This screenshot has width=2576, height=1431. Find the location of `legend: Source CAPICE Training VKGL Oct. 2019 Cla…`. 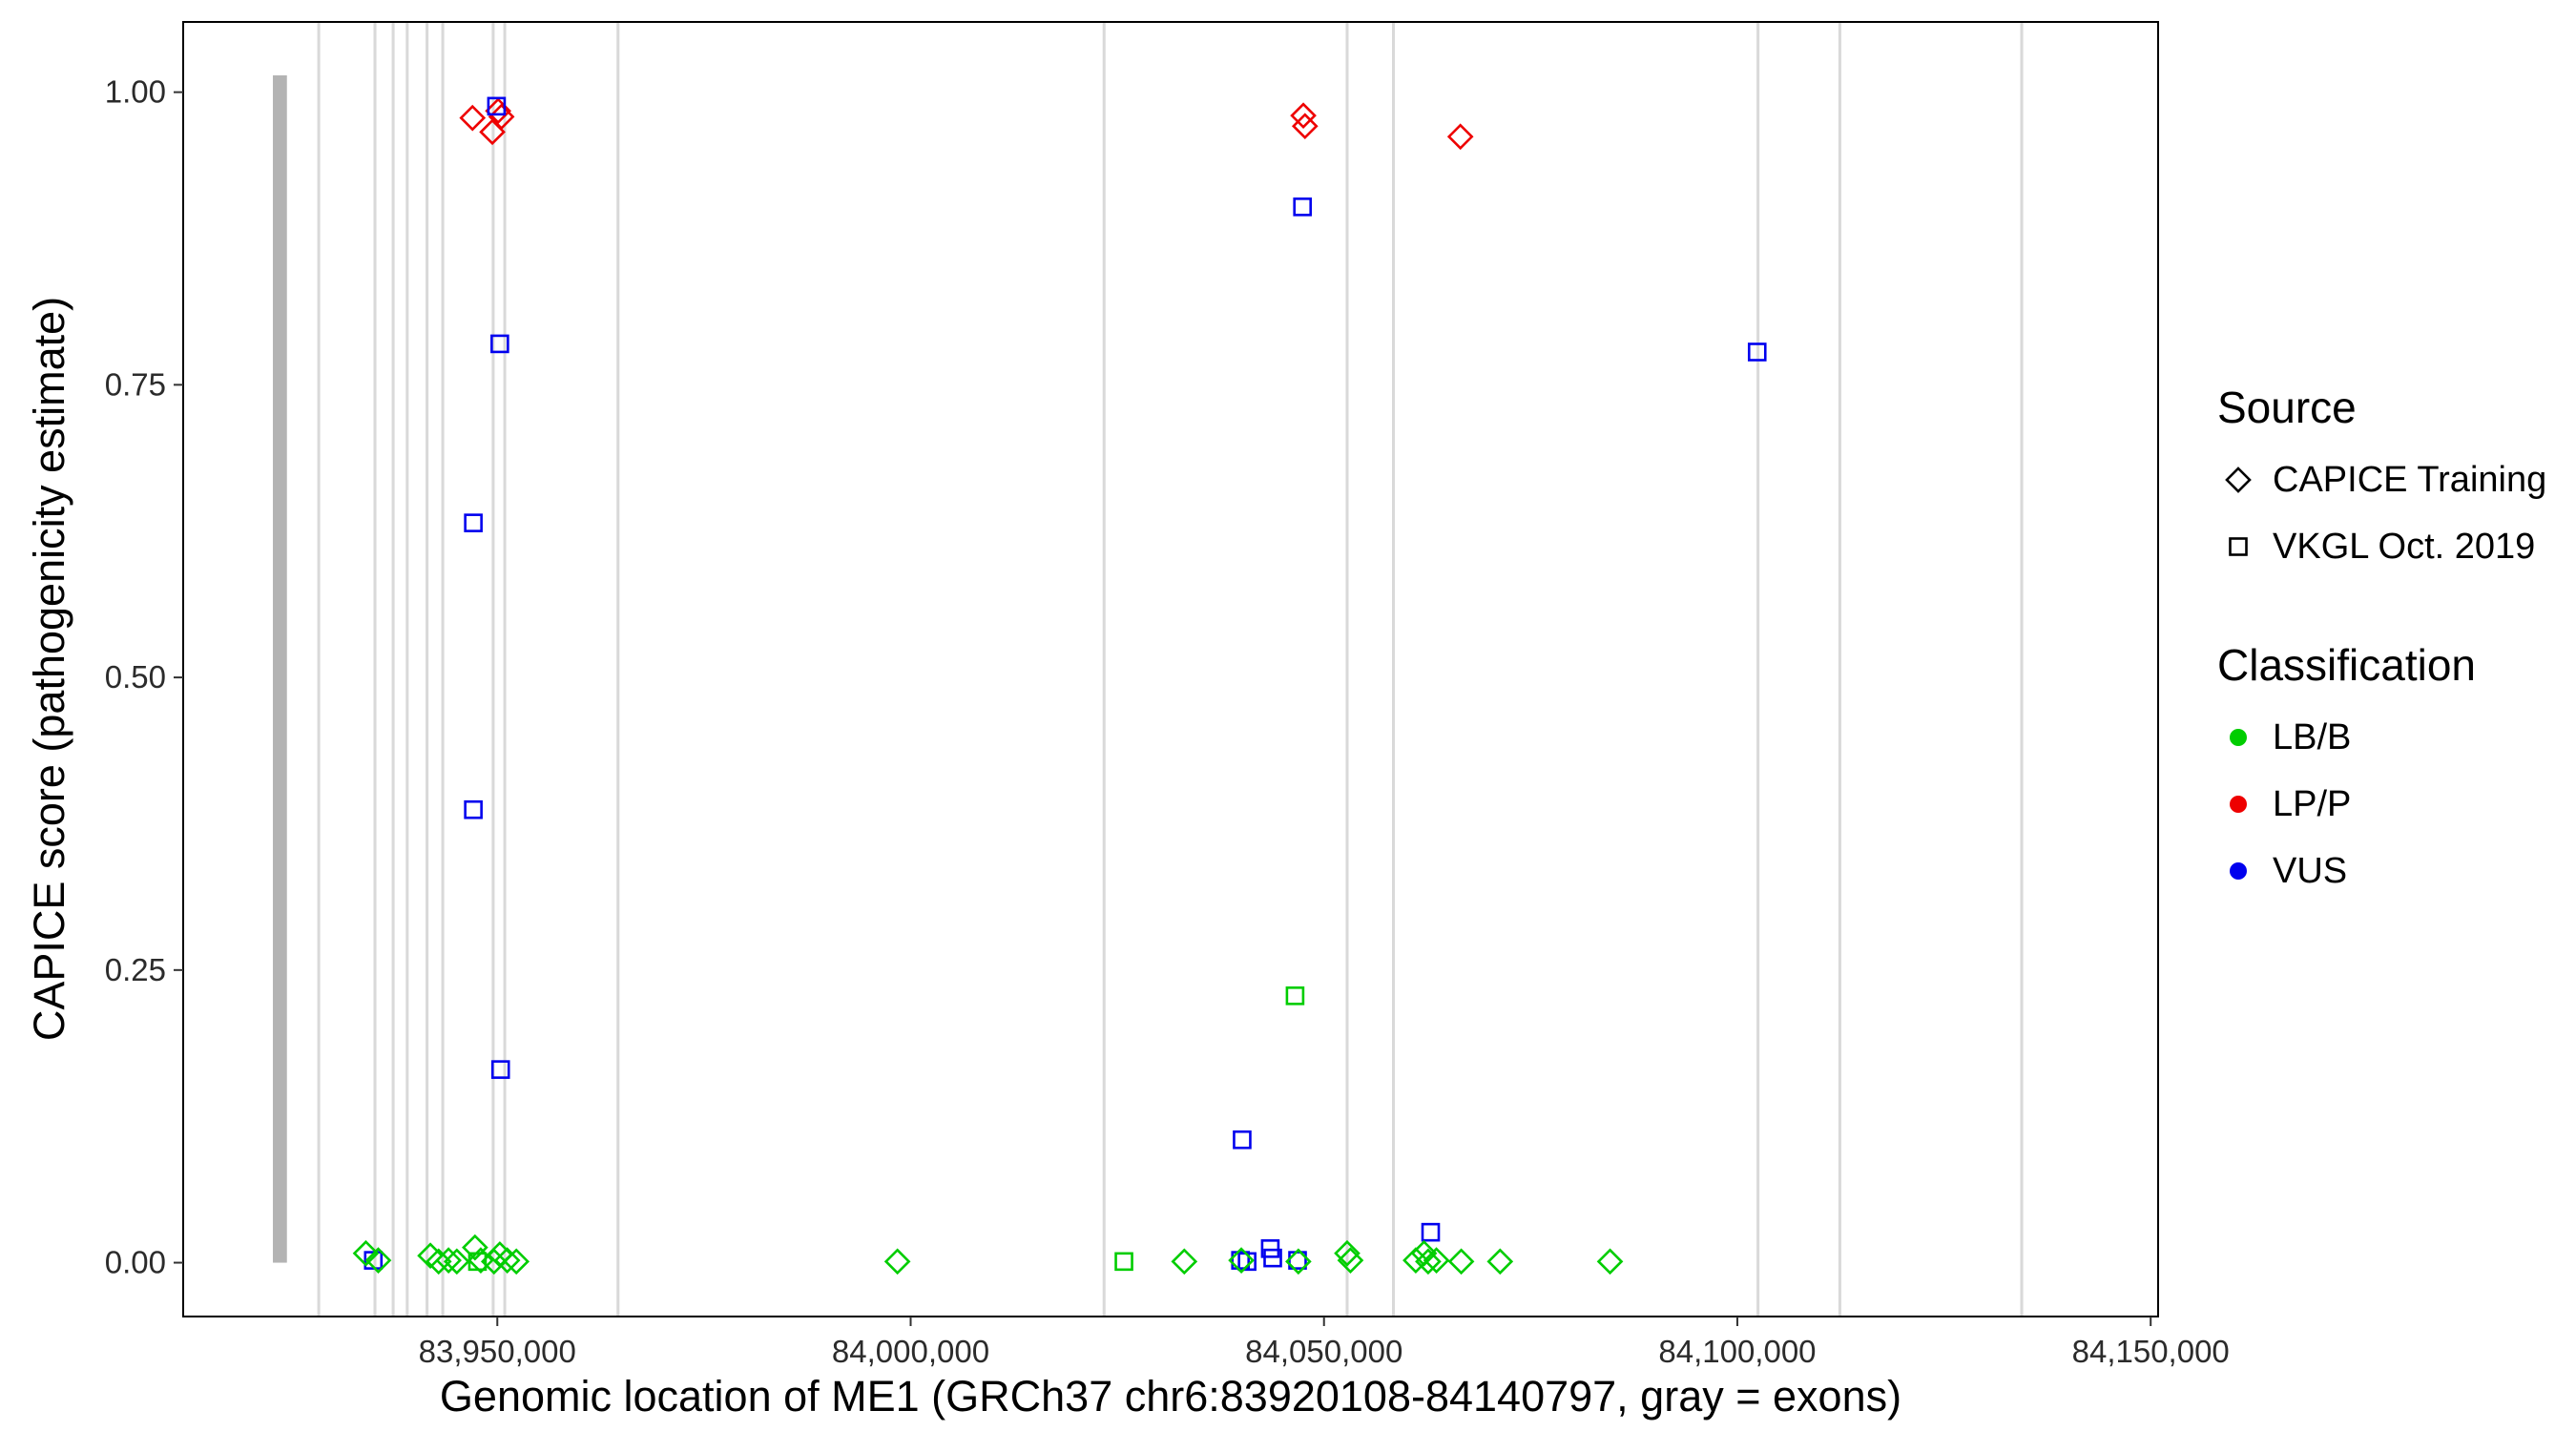

legend: Source CAPICE Training VKGL Oct. 2019 Cla… is located at coordinates (2381, 643).